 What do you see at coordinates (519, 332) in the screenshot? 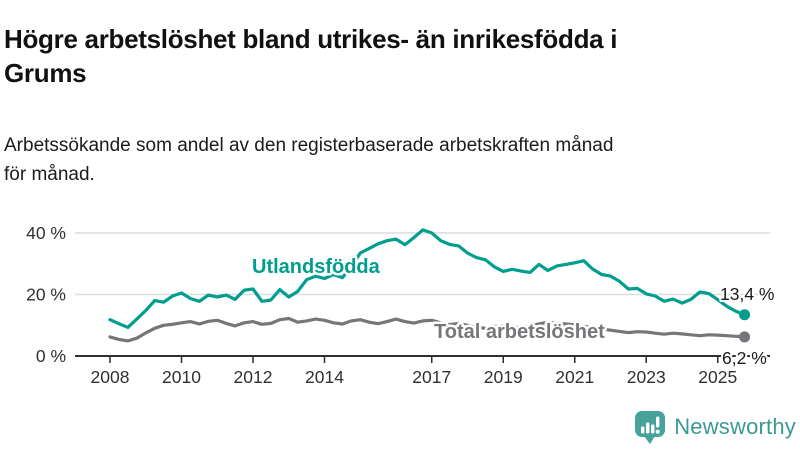
I see `series-label-total-arbetsloshet: Total arbetslöshet` at bounding box center [519, 332].